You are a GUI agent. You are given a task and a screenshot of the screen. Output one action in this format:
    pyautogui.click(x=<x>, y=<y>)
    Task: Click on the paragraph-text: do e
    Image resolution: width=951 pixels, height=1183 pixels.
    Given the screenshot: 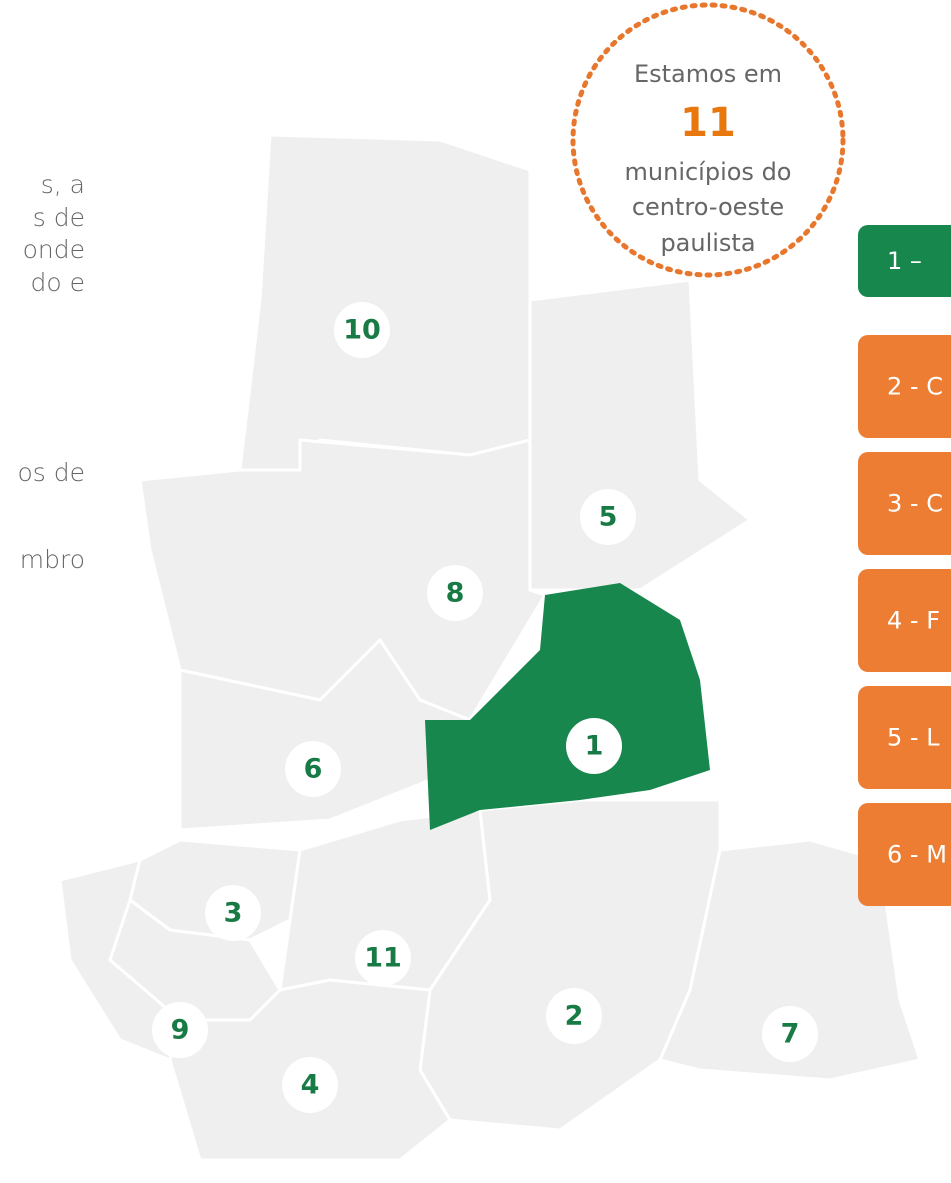 What is the action you would take?
    pyautogui.click(x=58, y=282)
    